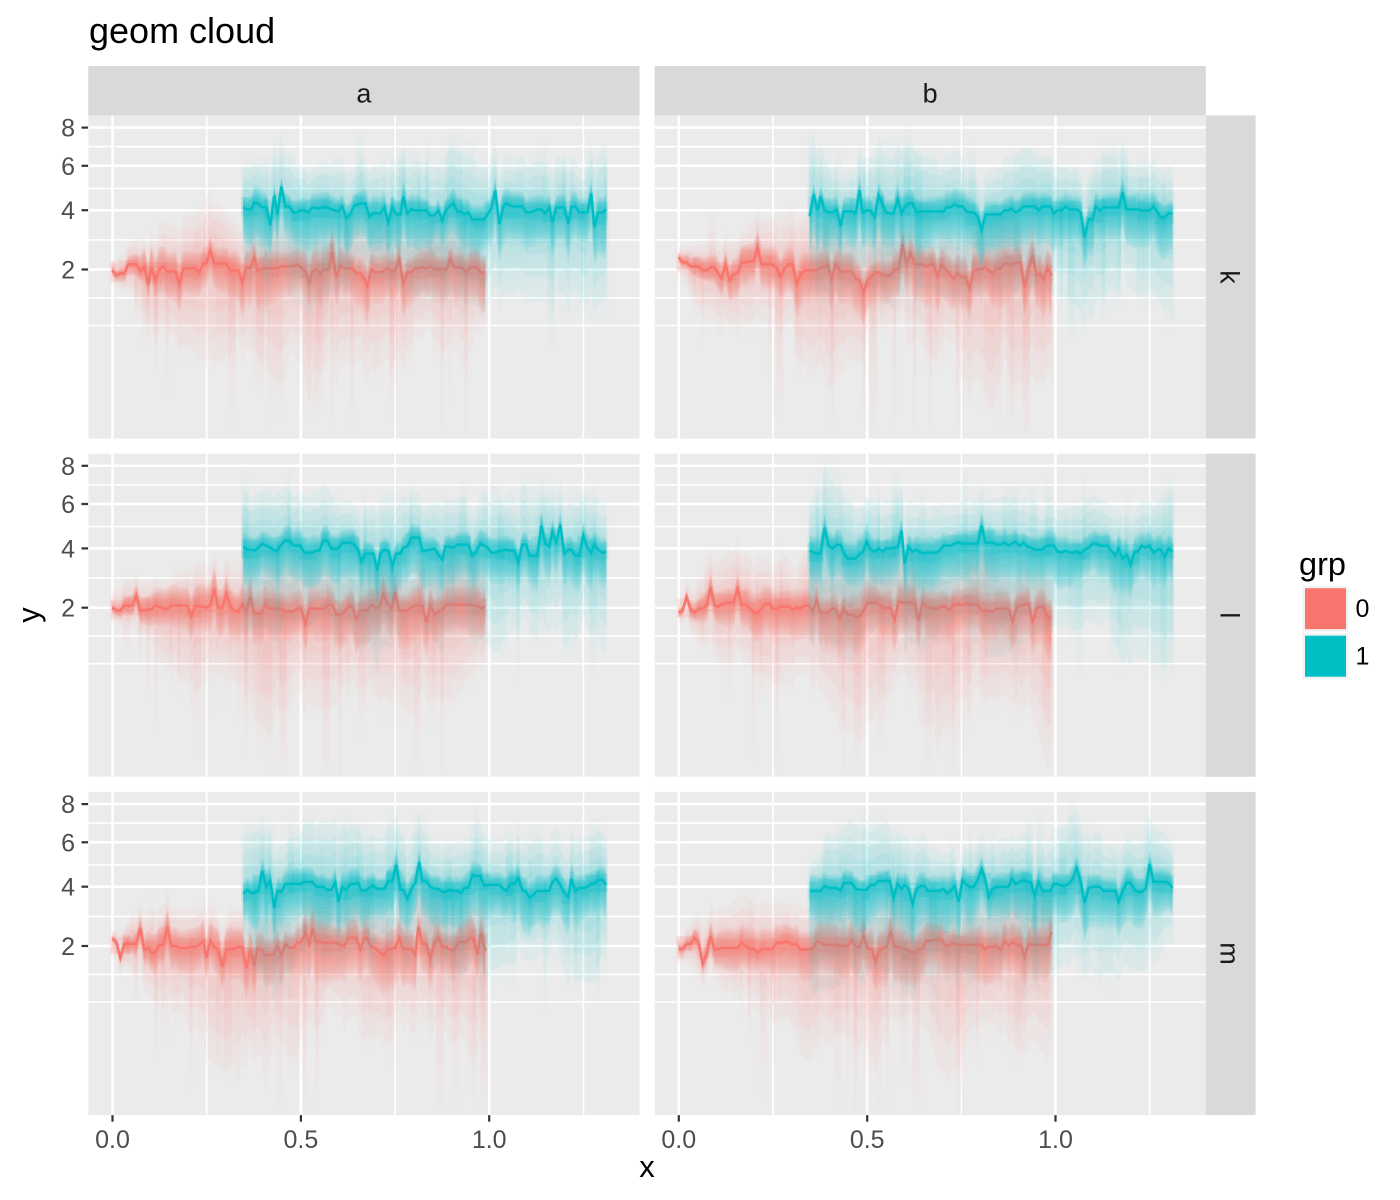 This screenshot has width=1400, height=1200. Describe the element at coordinates (1230, 615) in the screenshot. I see `svg-text: l` at that location.